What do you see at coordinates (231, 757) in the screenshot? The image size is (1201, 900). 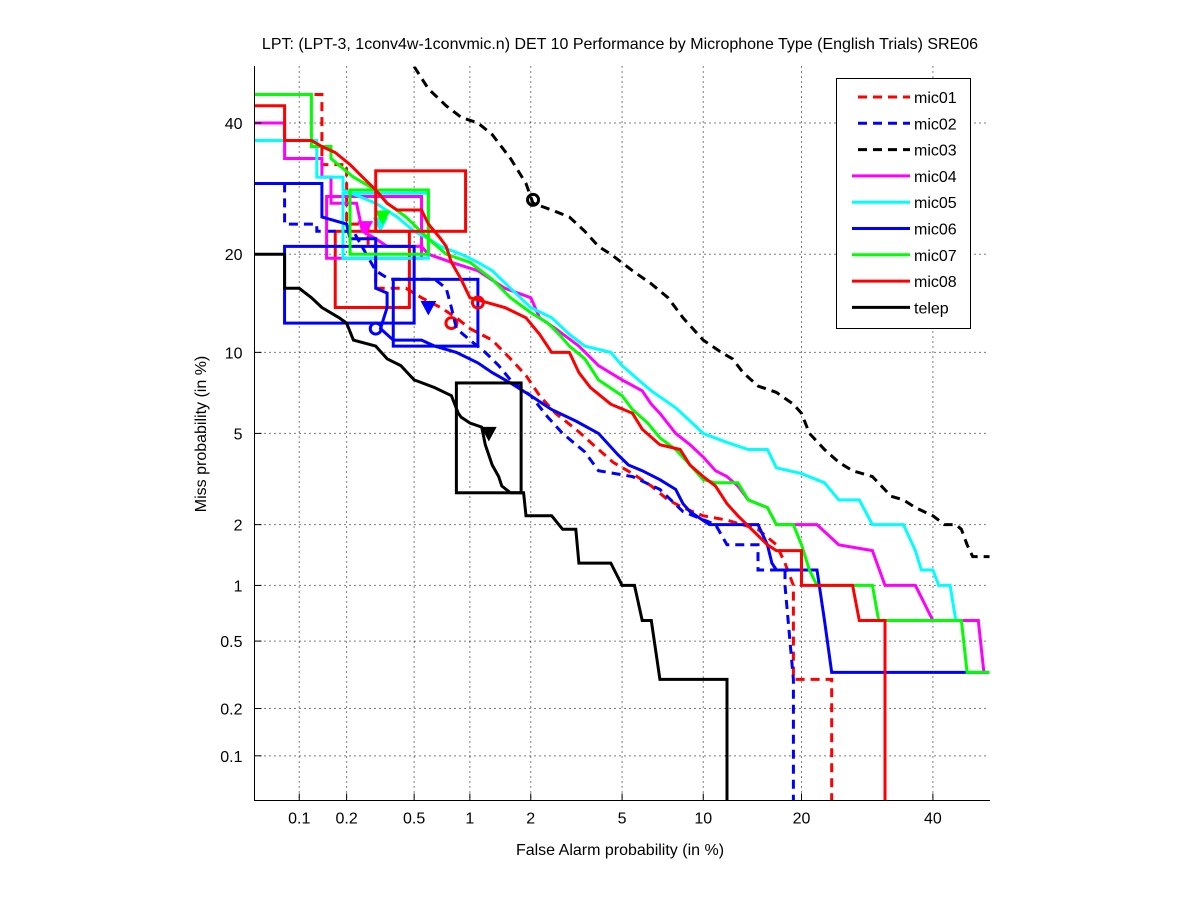 I see `y-tick-label: 0.1` at bounding box center [231, 757].